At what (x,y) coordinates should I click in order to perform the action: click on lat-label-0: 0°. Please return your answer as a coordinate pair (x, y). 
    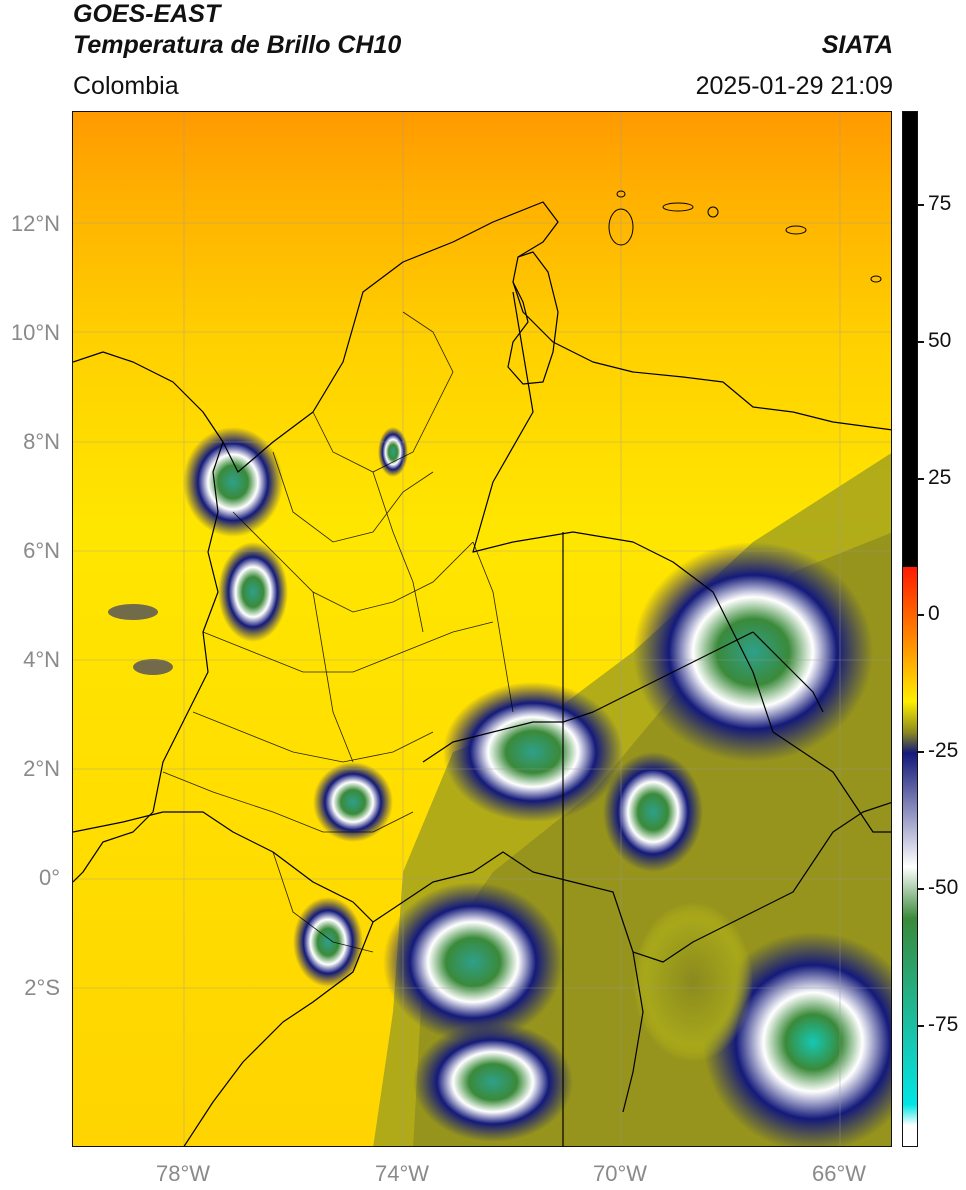
    Looking at the image, I should click on (49, 877).